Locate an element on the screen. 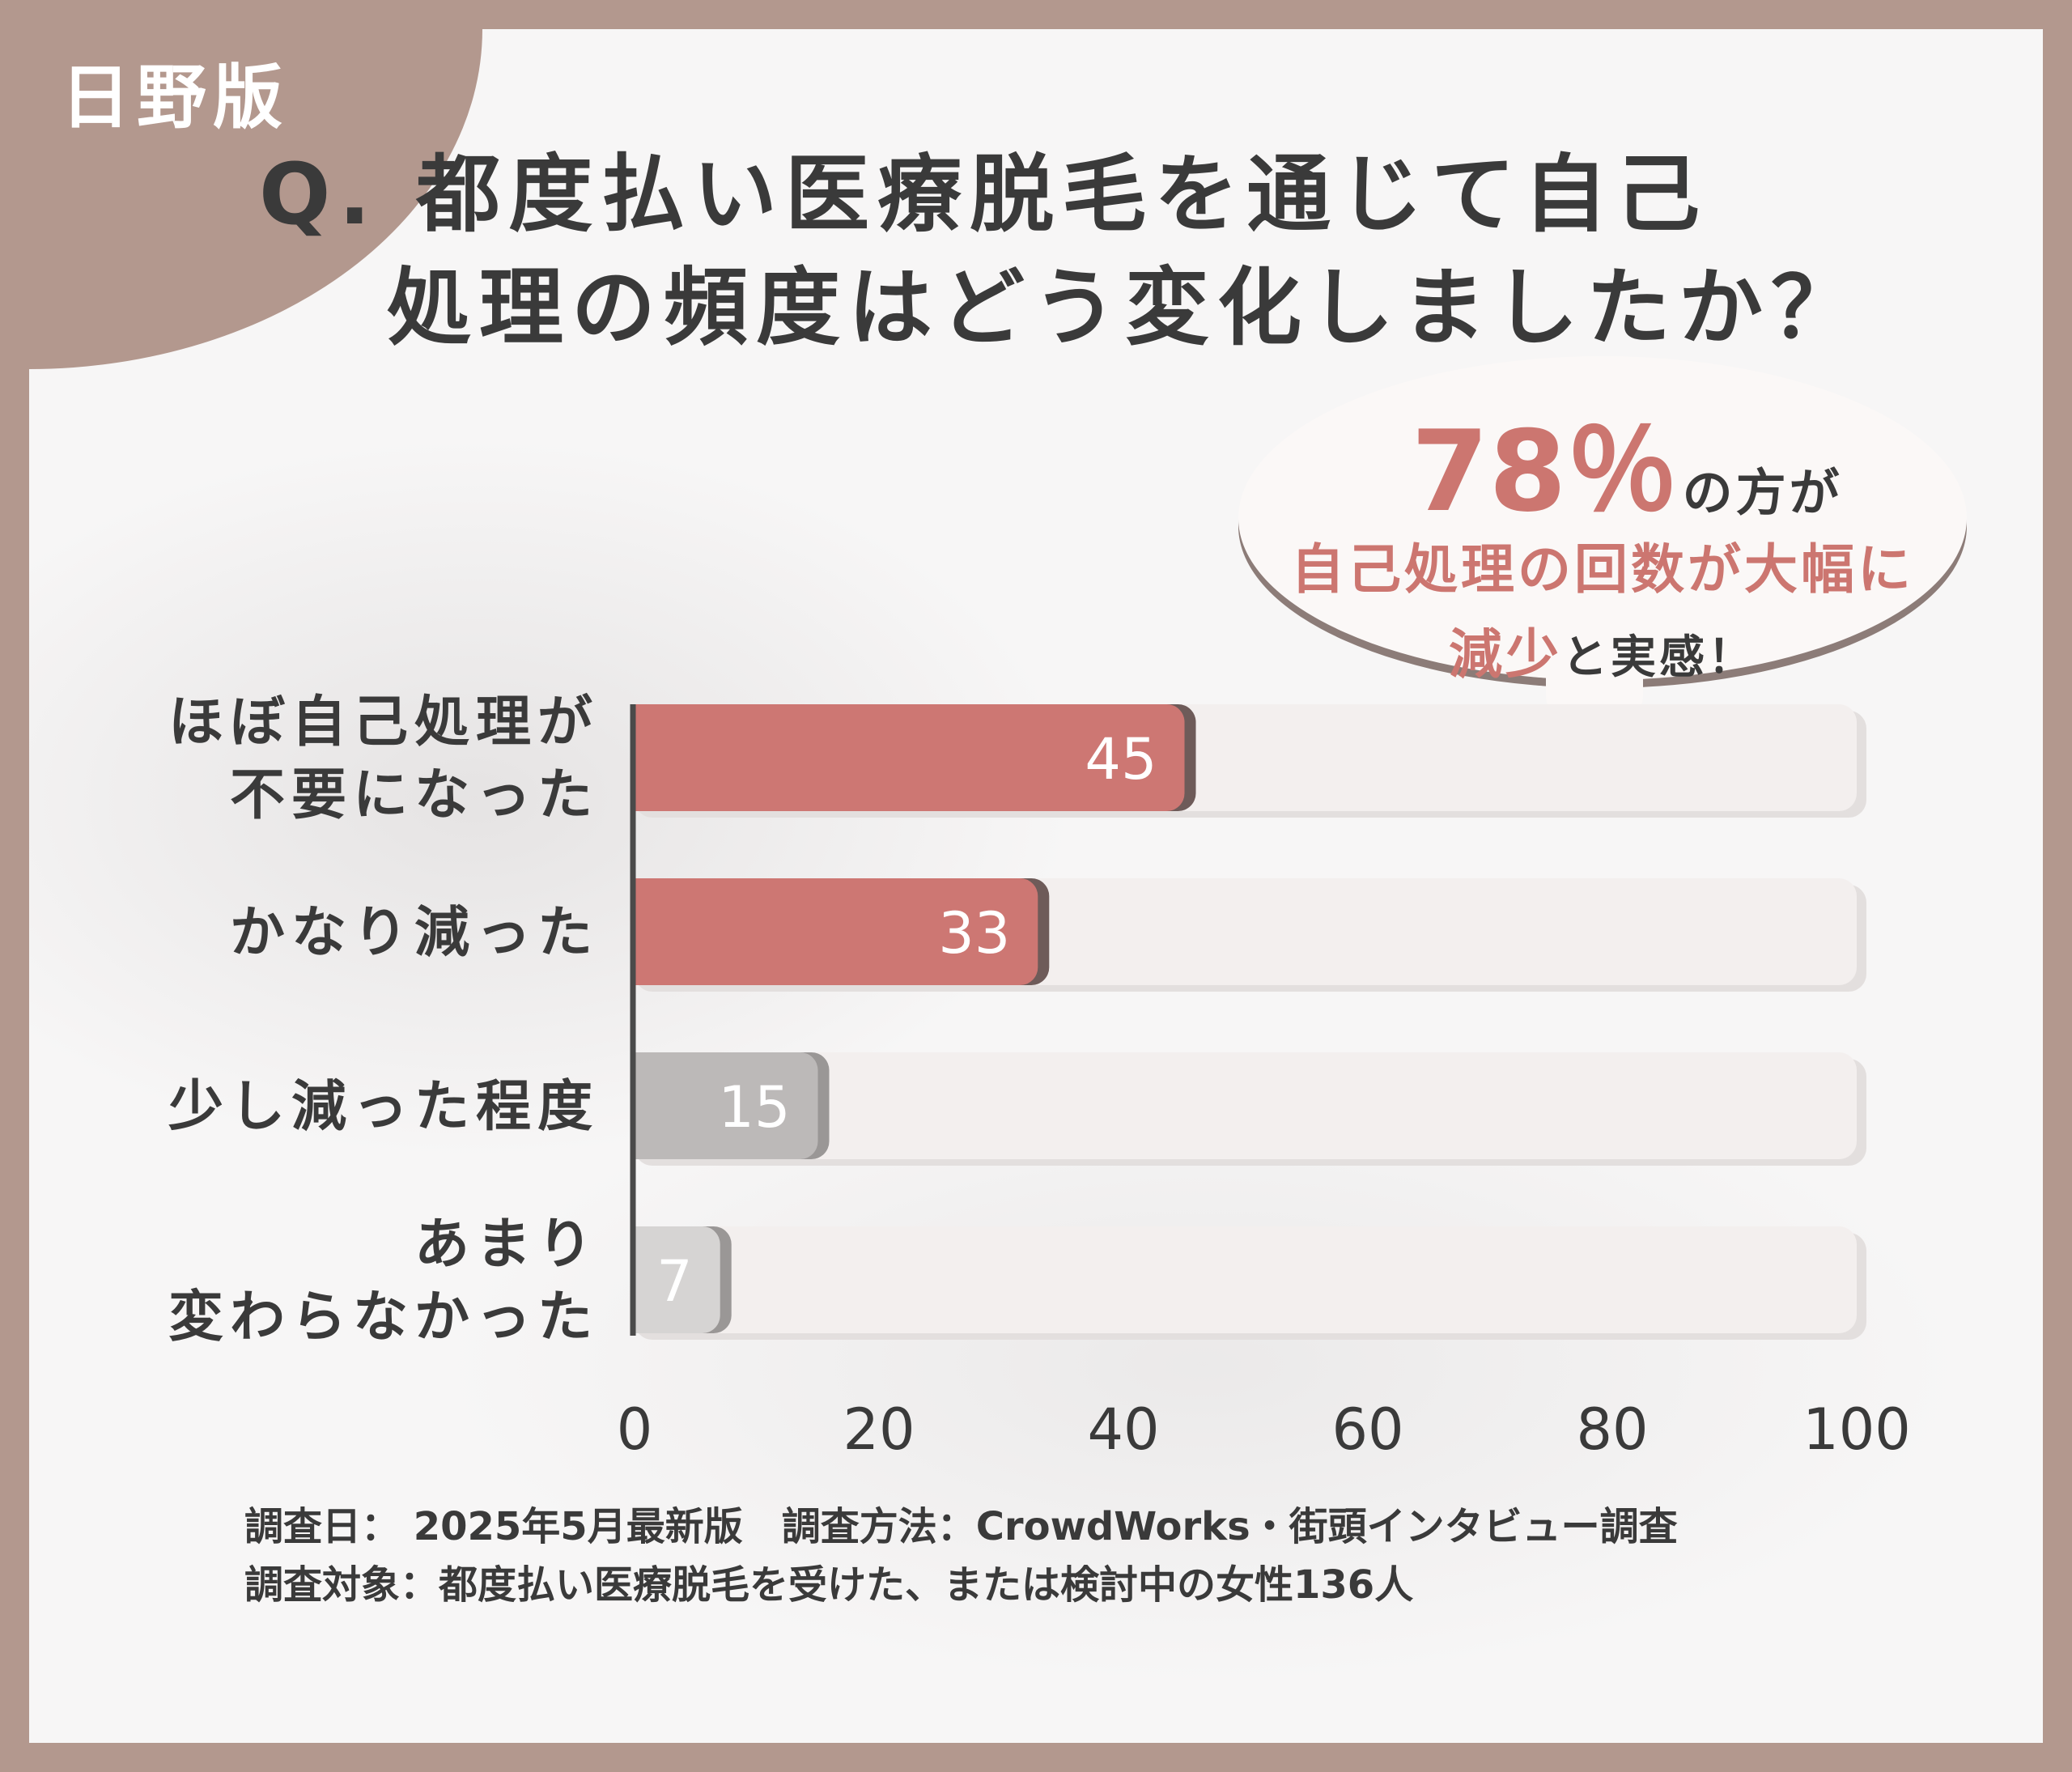  x-tick-label: 20 is located at coordinates (879, 1430).